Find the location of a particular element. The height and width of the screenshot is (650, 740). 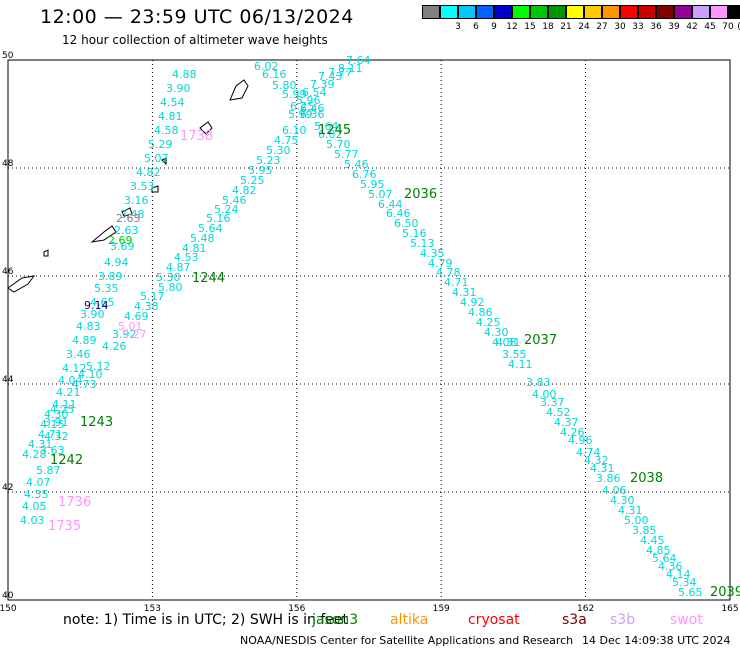

swh-value: 4.78 is located at coordinates (448, 272).